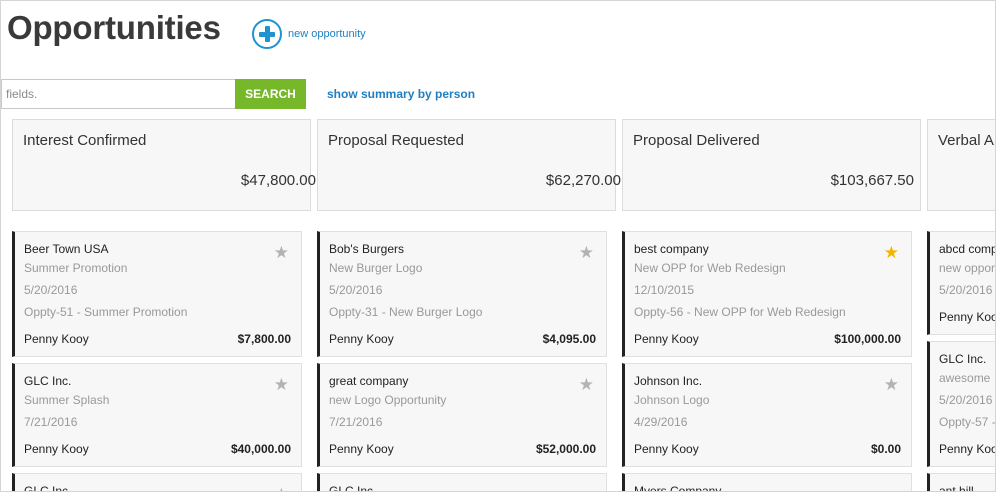  What do you see at coordinates (872, 180) in the screenshot?
I see `stage-total: $103,667.50` at bounding box center [872, 180].